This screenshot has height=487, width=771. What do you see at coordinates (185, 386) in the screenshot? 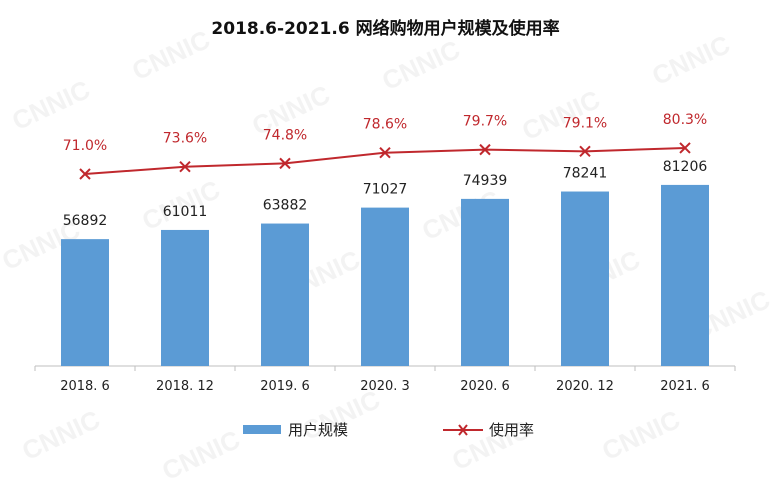
I see `x-tick-label: 2018. 12` at bounding box center [185, 386].